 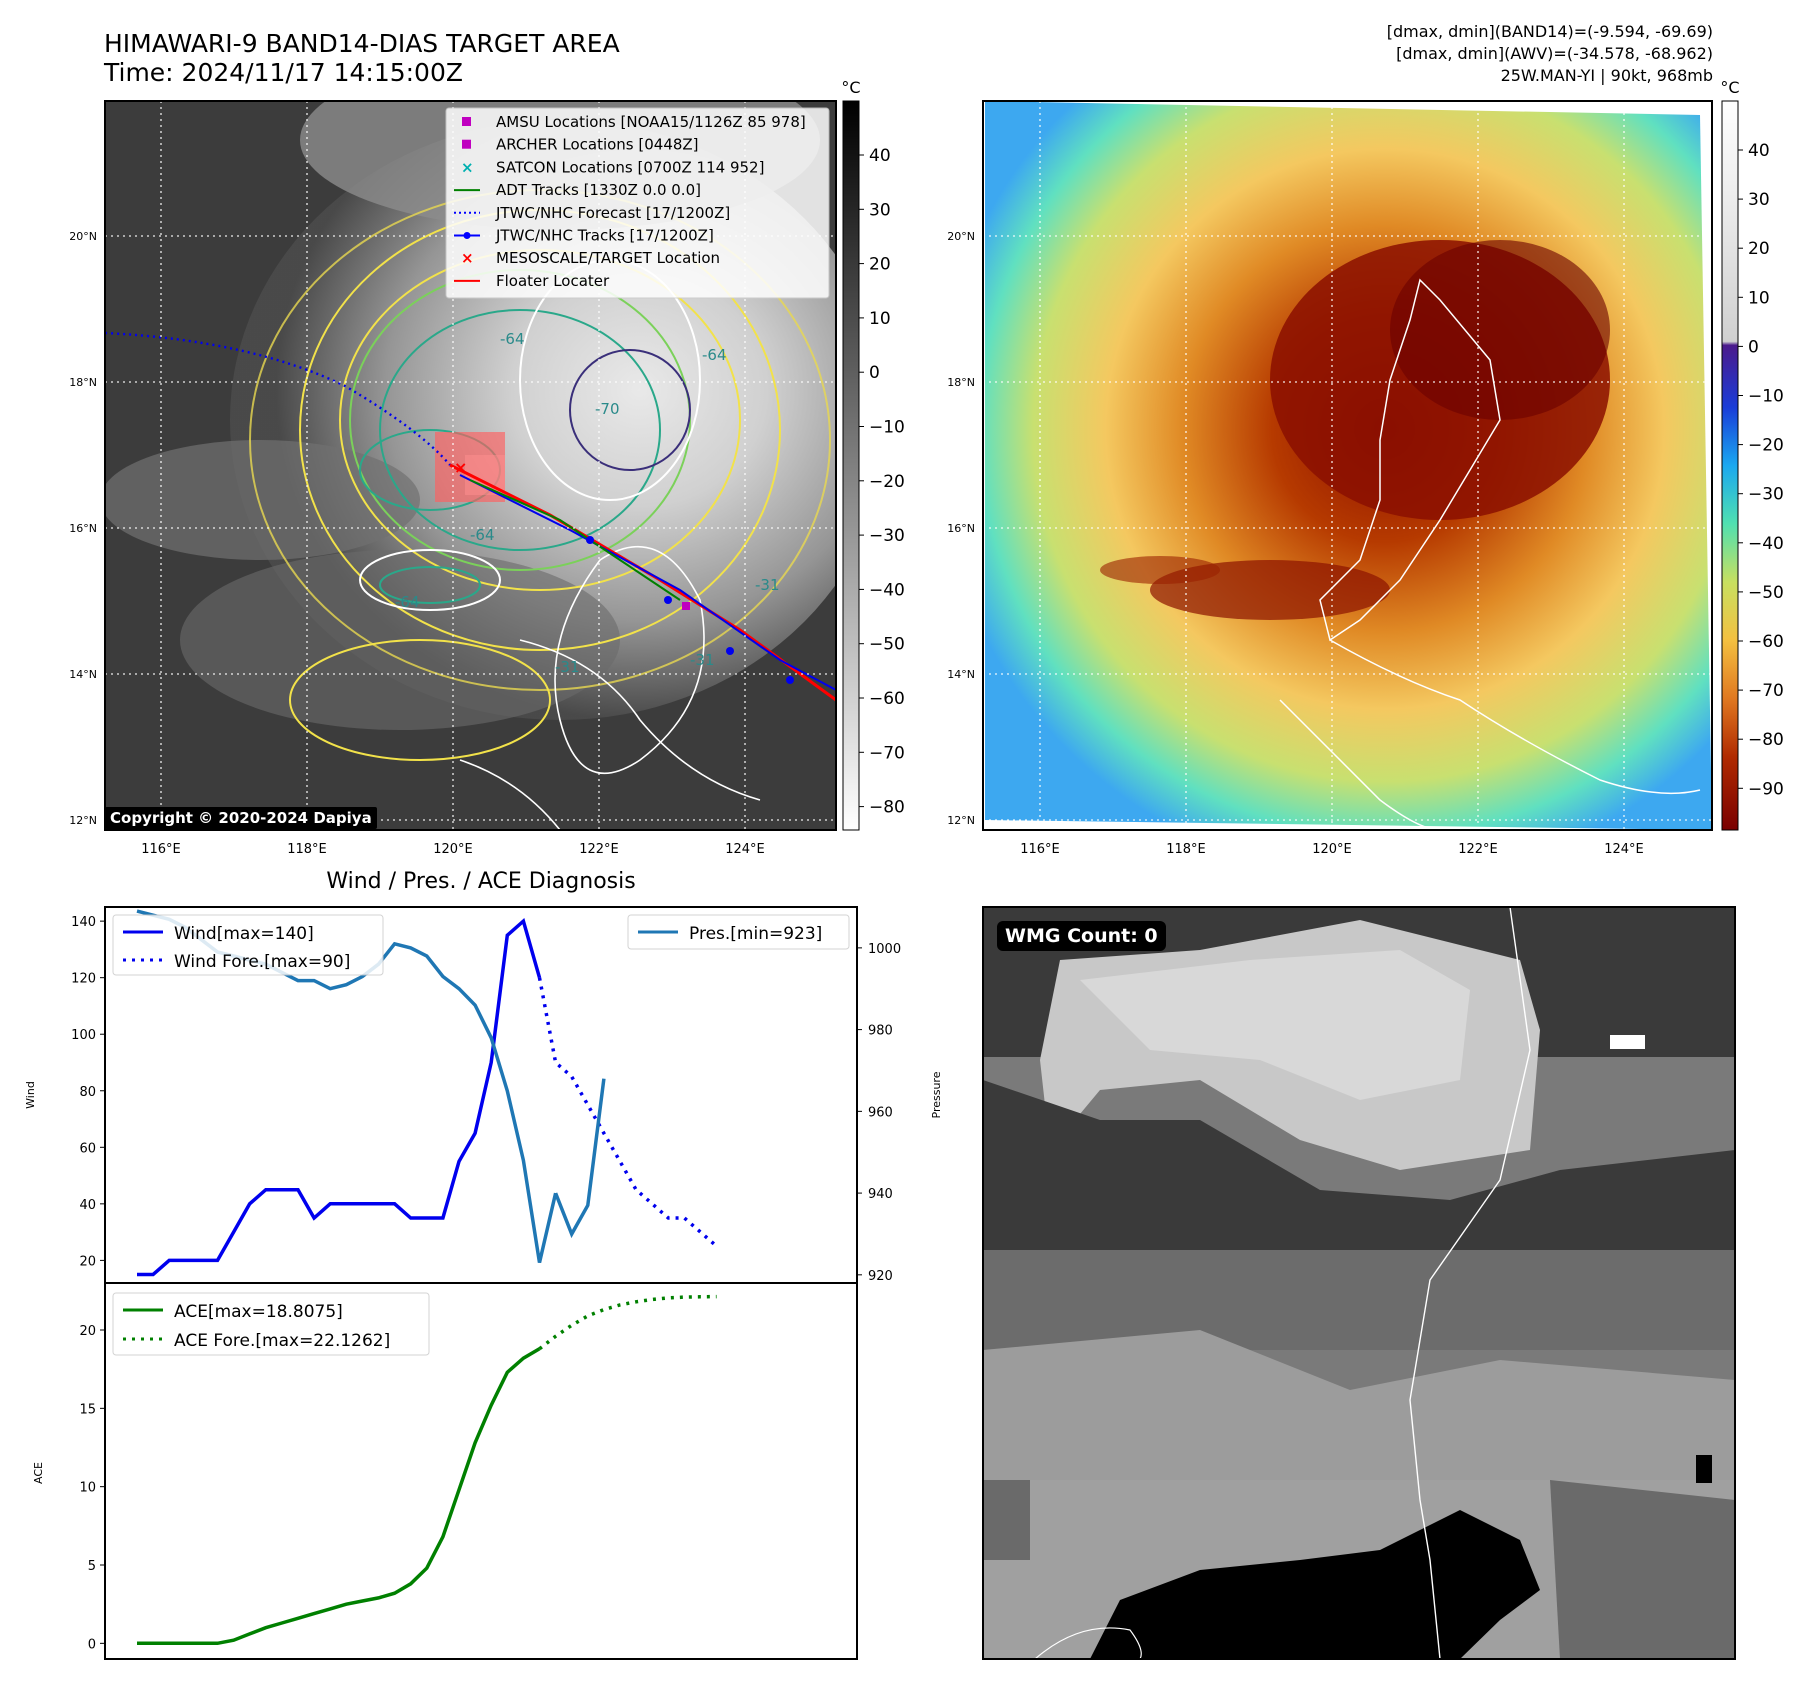 I want to click on map-legend-item: ARCHER Locations [0448Z], so click(x=580, y=145).